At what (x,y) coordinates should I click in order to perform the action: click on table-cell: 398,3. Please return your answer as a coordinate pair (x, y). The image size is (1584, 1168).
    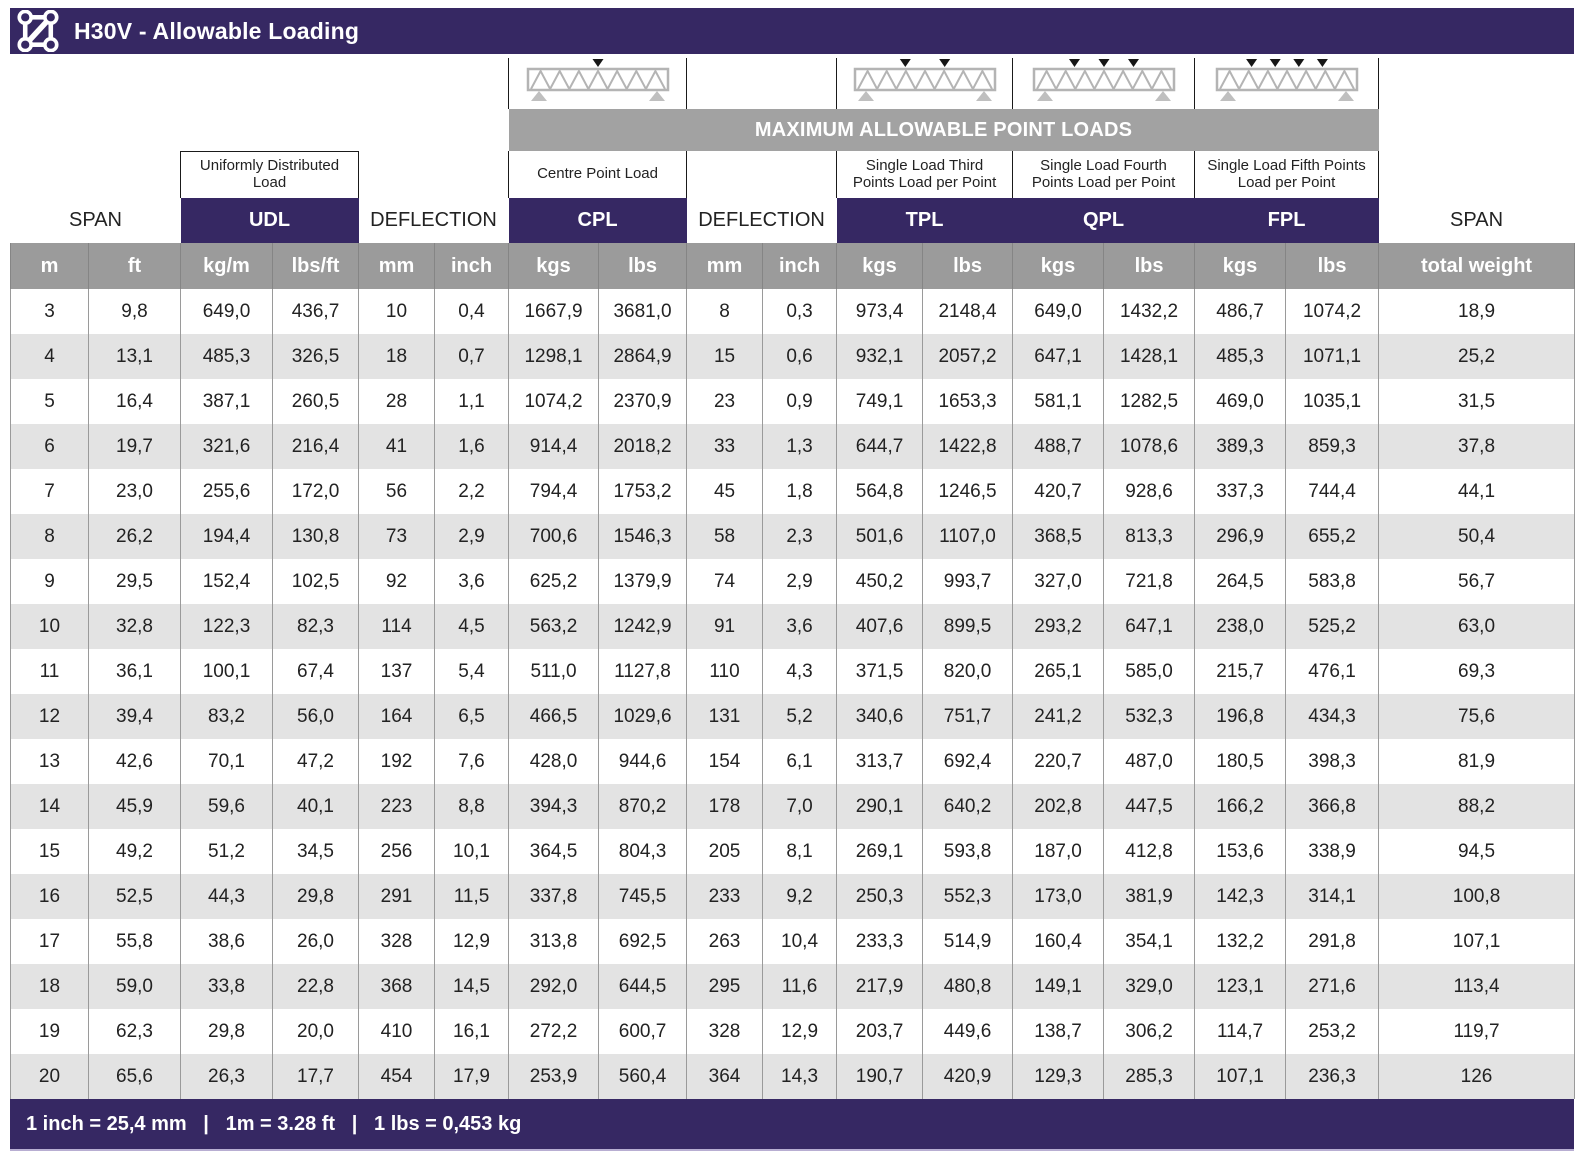
    Looking at the image, I should click on (1332, 761).